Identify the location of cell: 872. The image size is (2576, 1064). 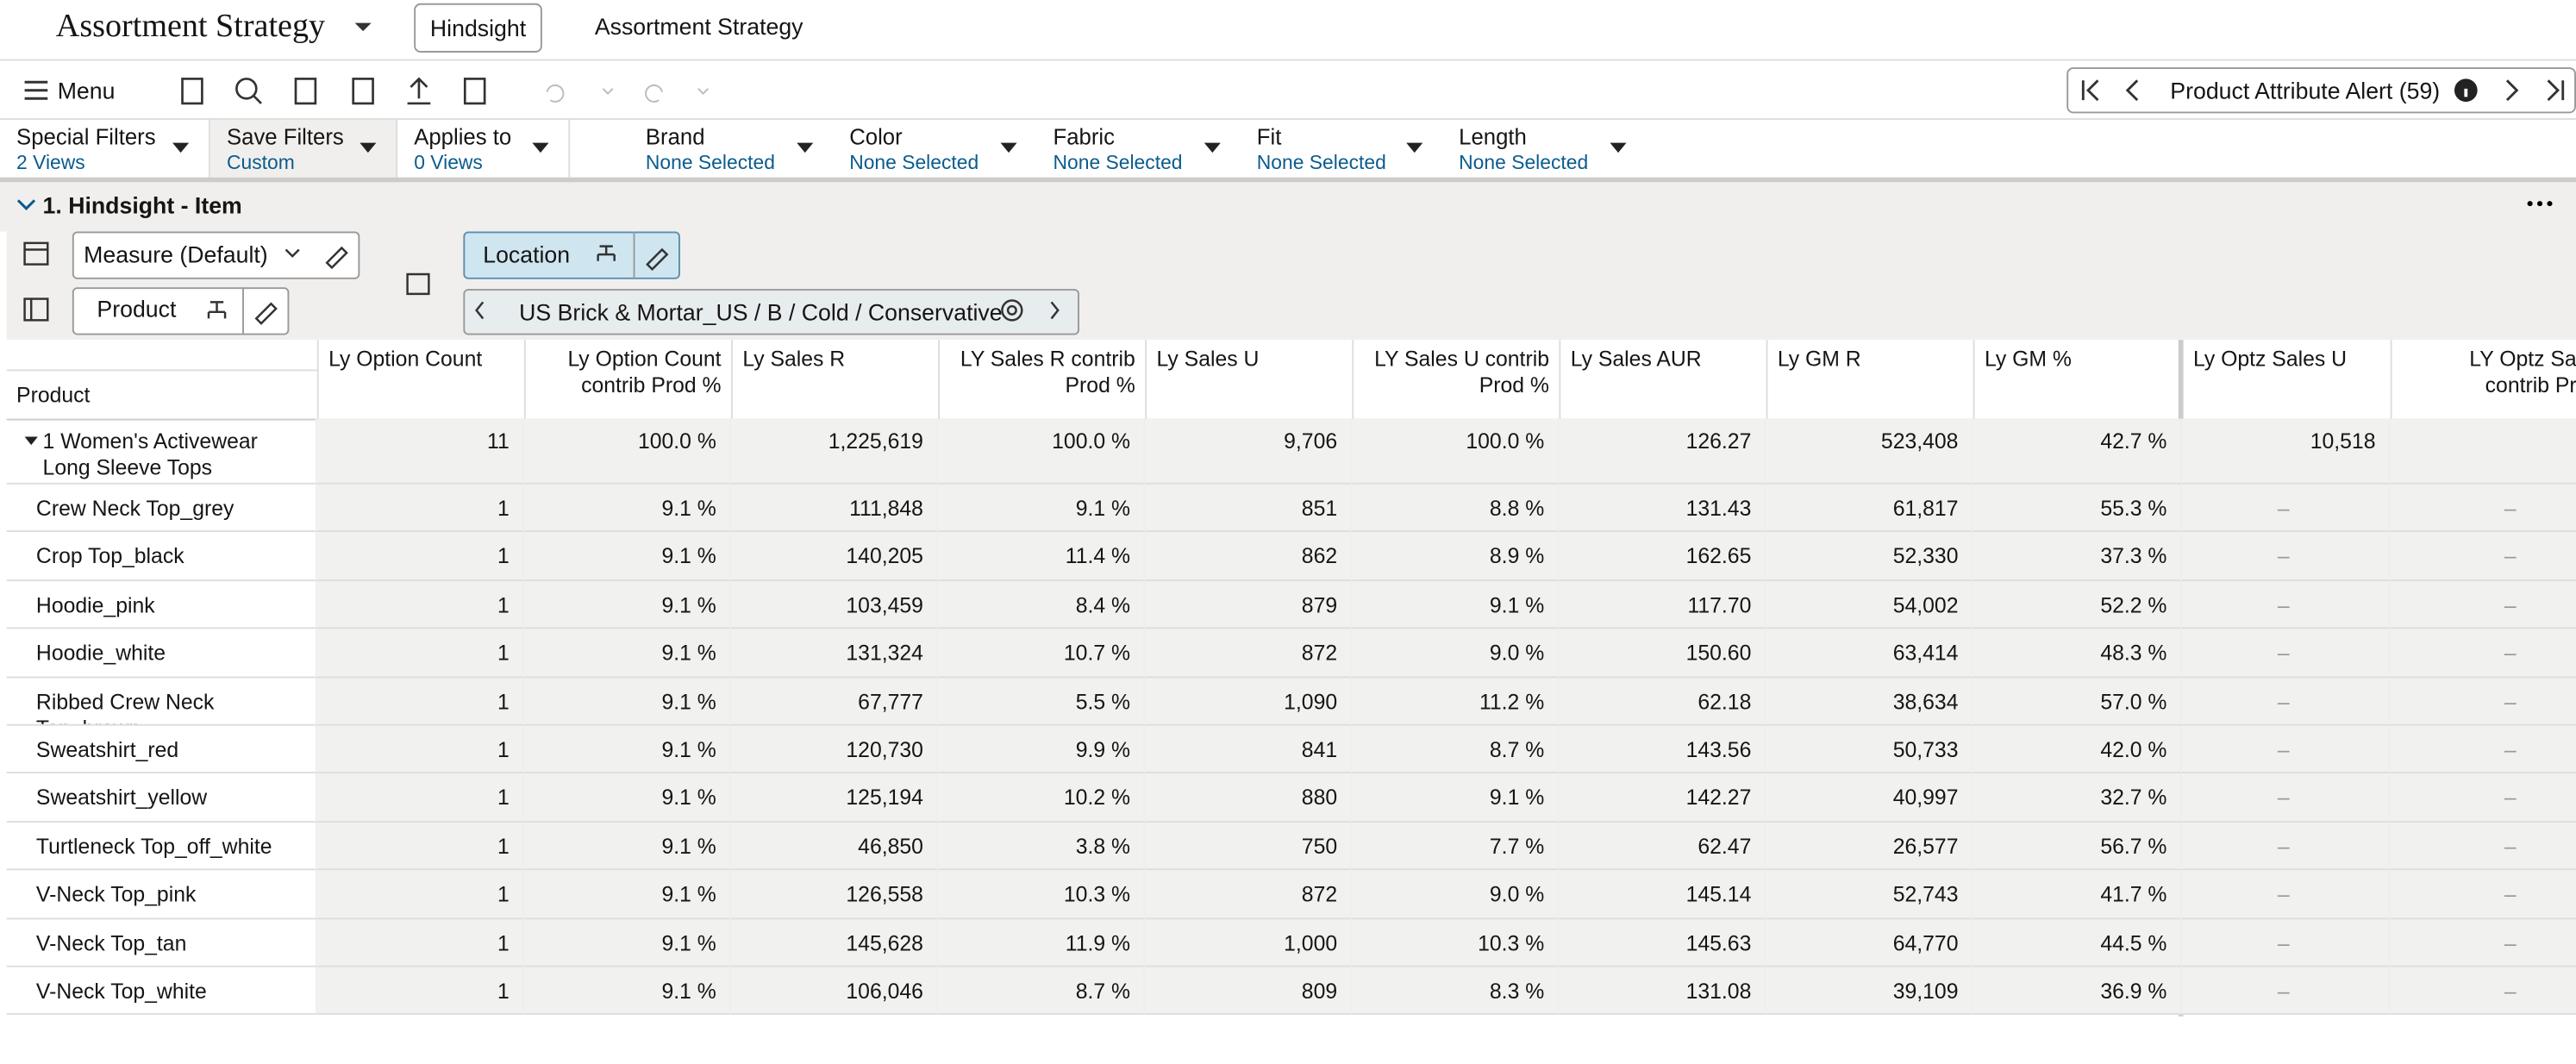
(1249, 894).